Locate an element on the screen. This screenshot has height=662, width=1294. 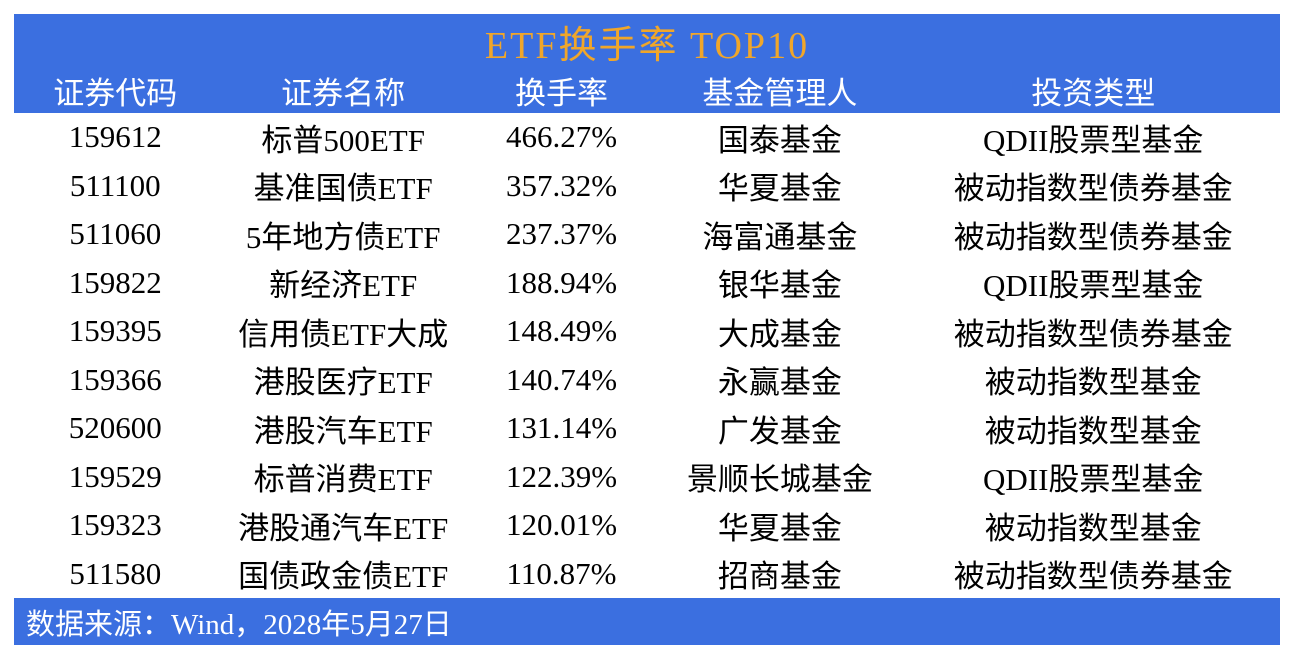
header-band: ETF换手率 TOP10 证券代码 证券名称 换手率 基金管理人 投资类型 is located at coordinates (647, 63).